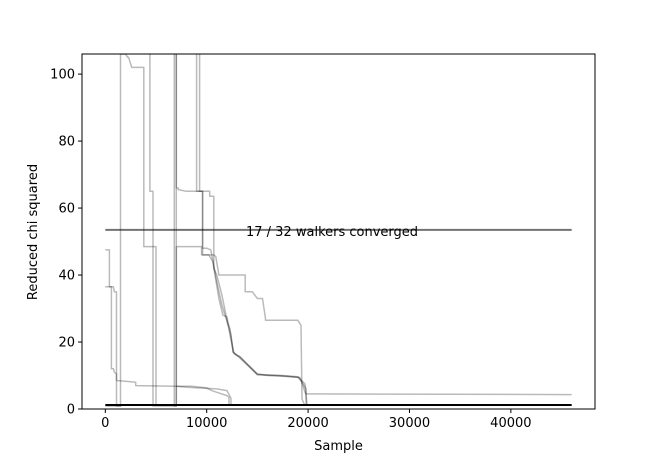 The height and width of the screenshot is (459, 660). Describe the element at coordinates (66, 243) in the screenshot. I see `y-axis-ticks: 0 20 40 60 80 100` at that location.